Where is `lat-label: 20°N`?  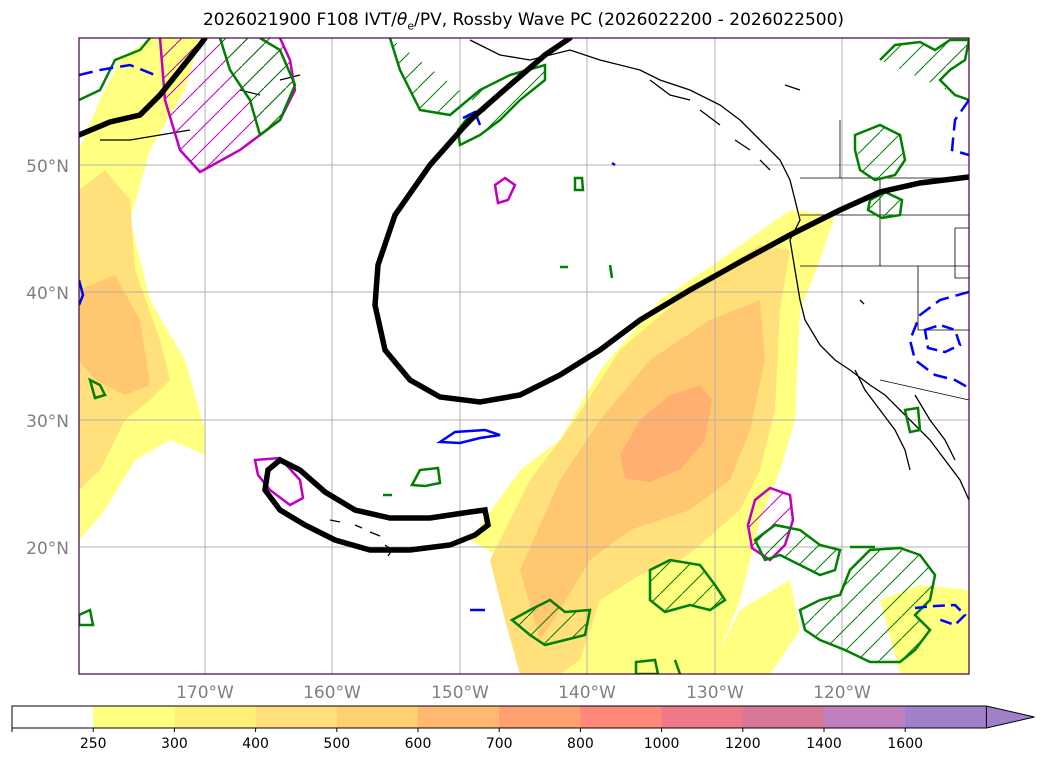 lat-label: 20°N is located at coordinates (47, 549).